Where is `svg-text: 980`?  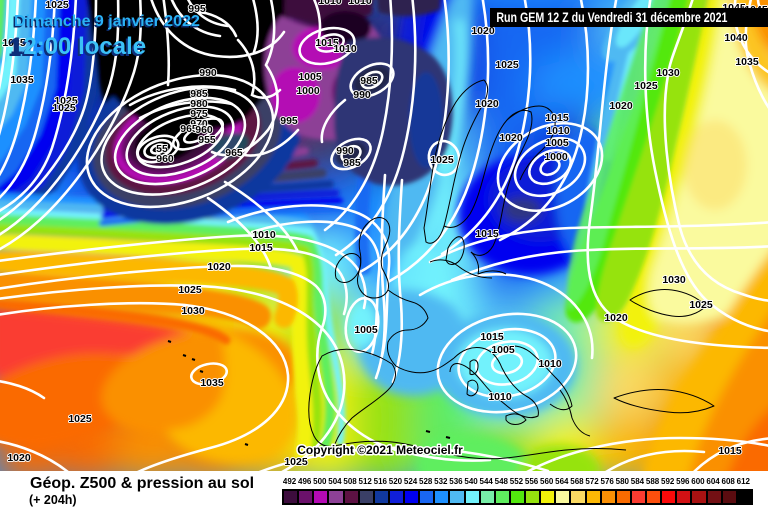
svg-text: 980 is located at coordinates (199, 104).